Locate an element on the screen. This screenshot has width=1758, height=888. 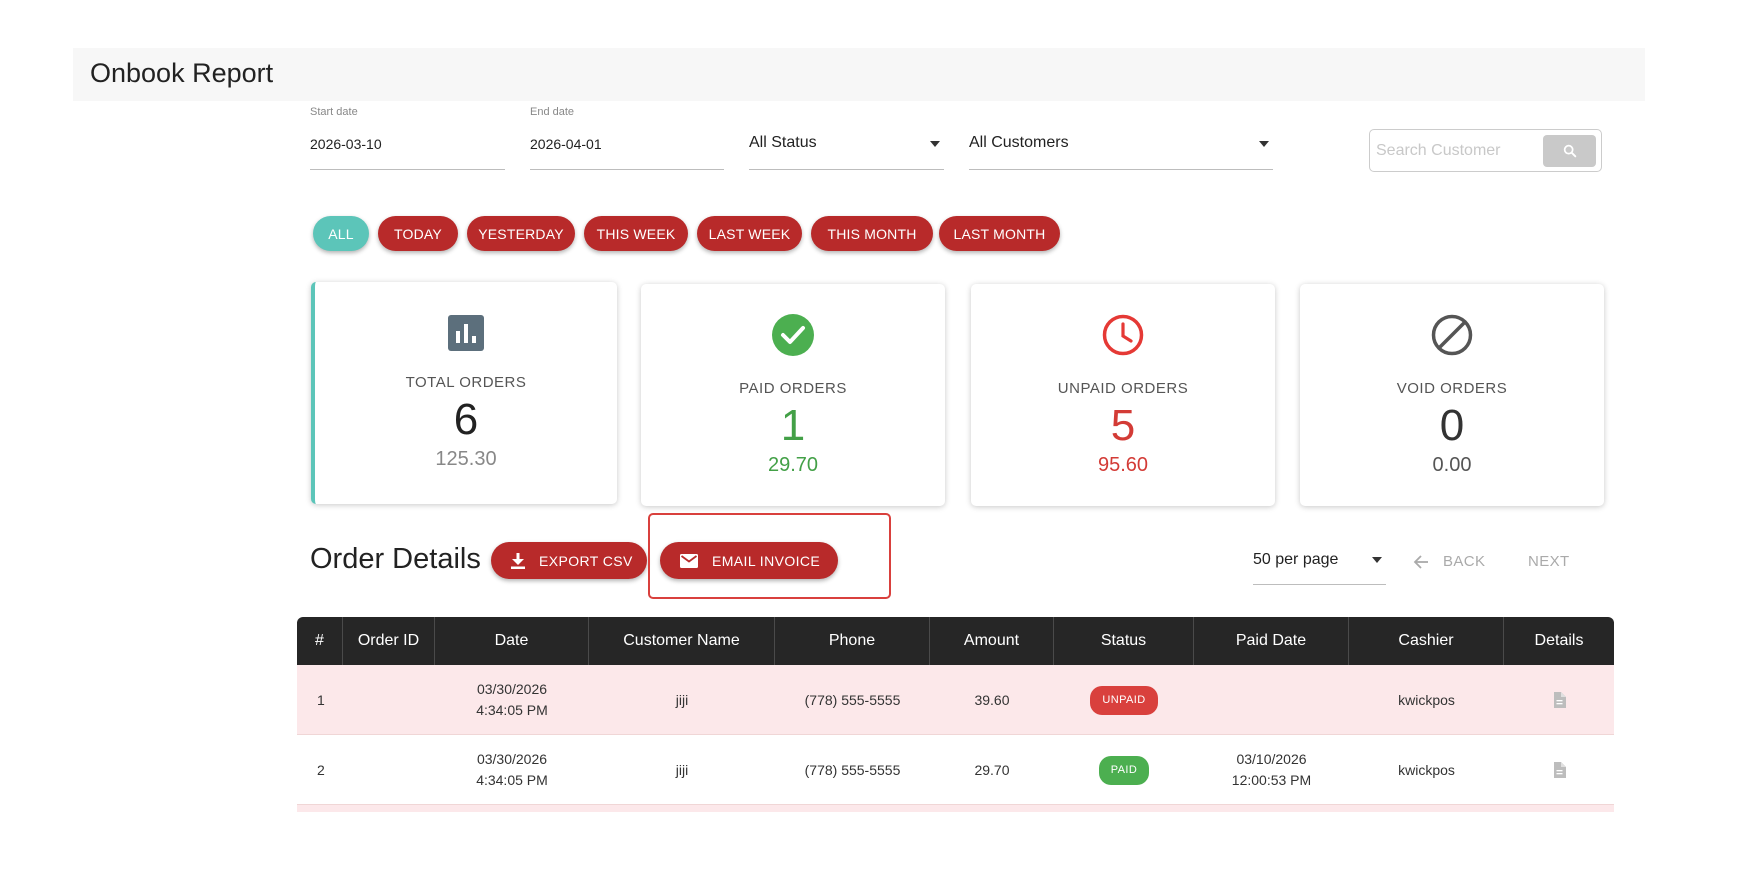
end-date-value: 2026-04-01 is located at coordinates (566, 144).